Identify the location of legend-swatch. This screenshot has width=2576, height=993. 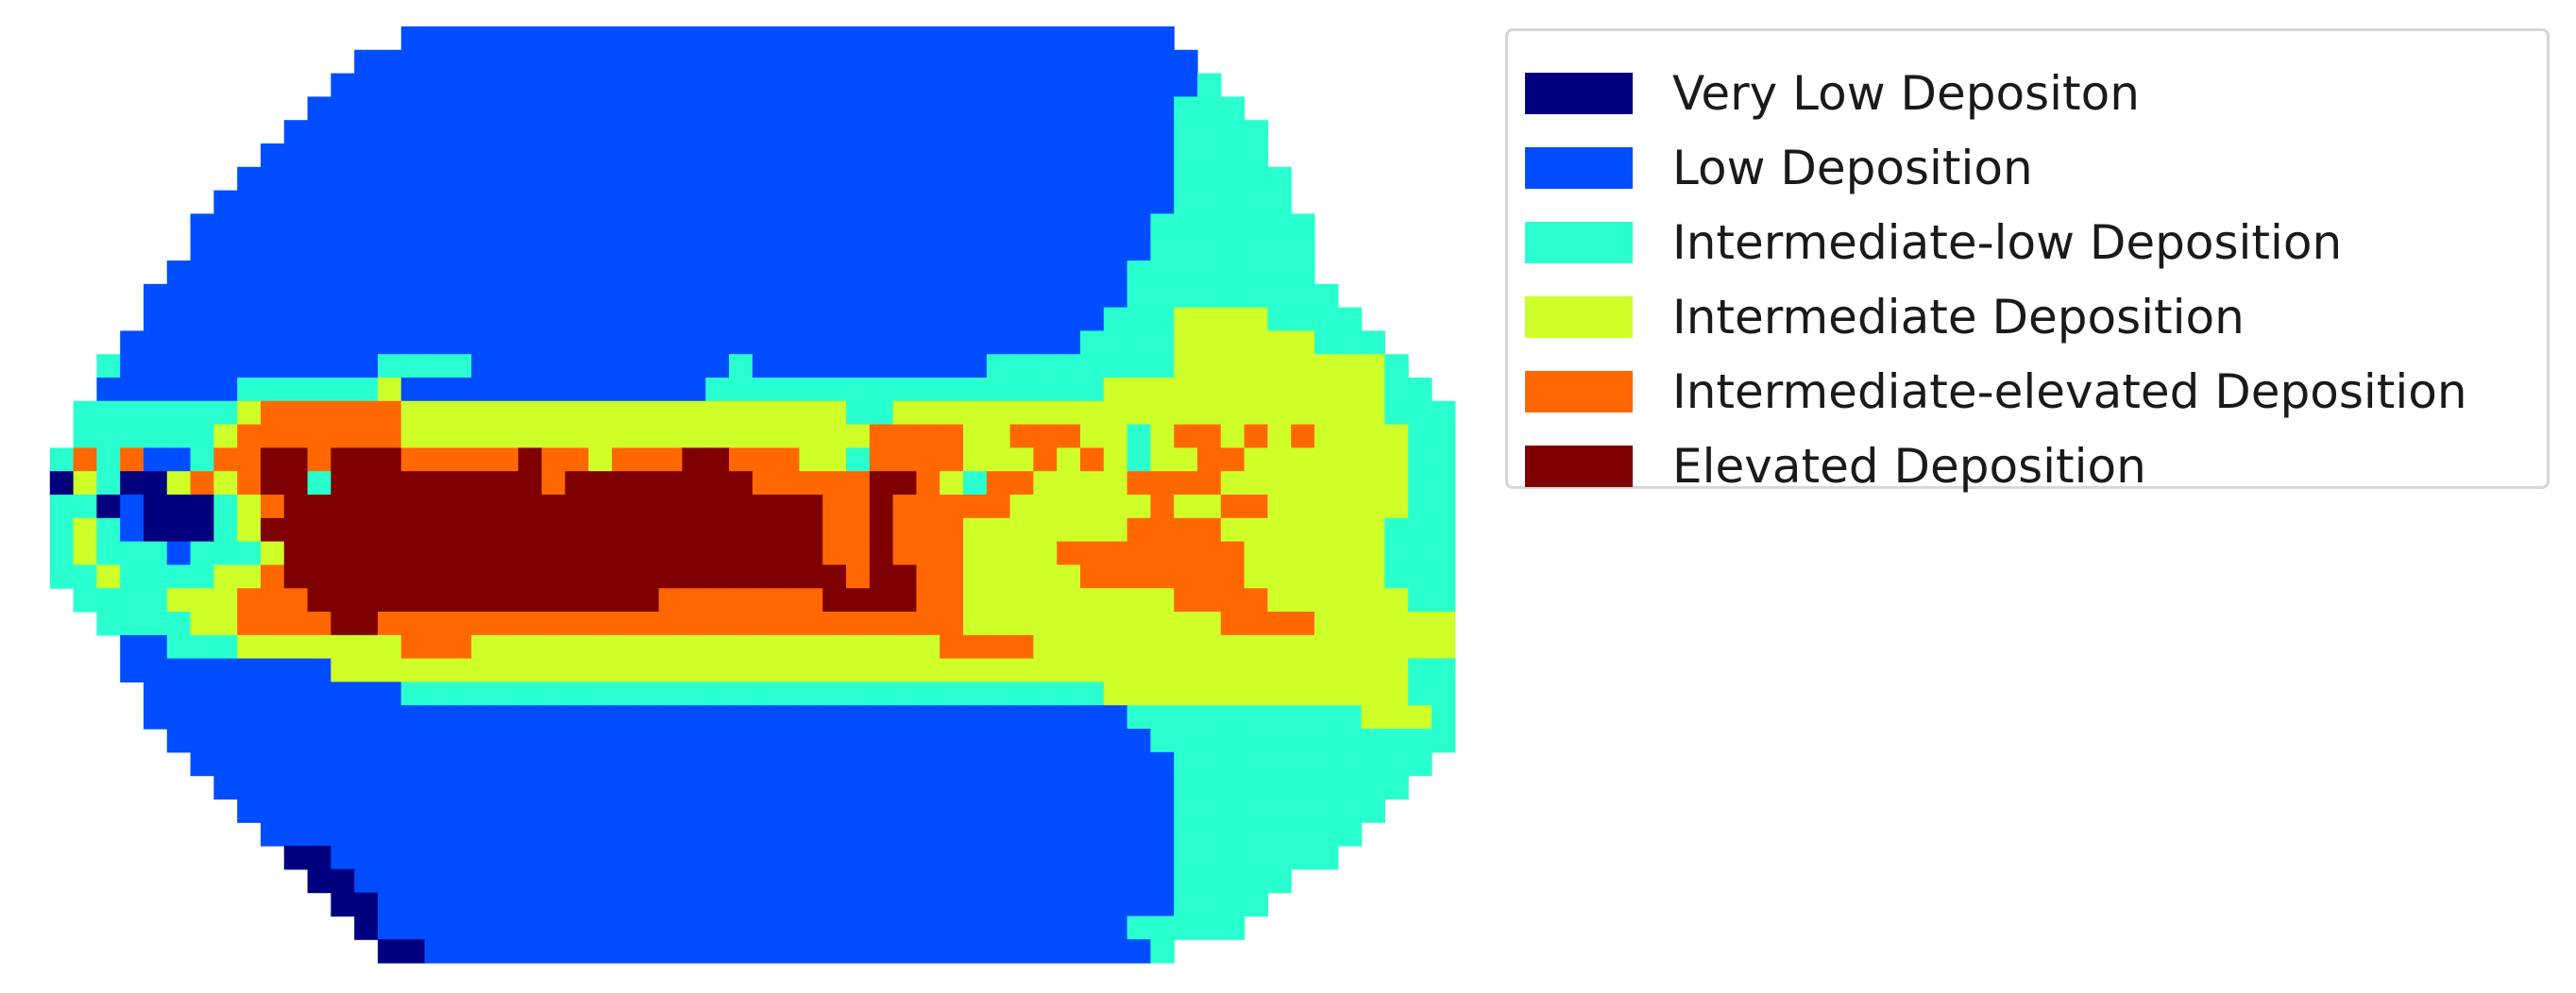
(1579, 242).